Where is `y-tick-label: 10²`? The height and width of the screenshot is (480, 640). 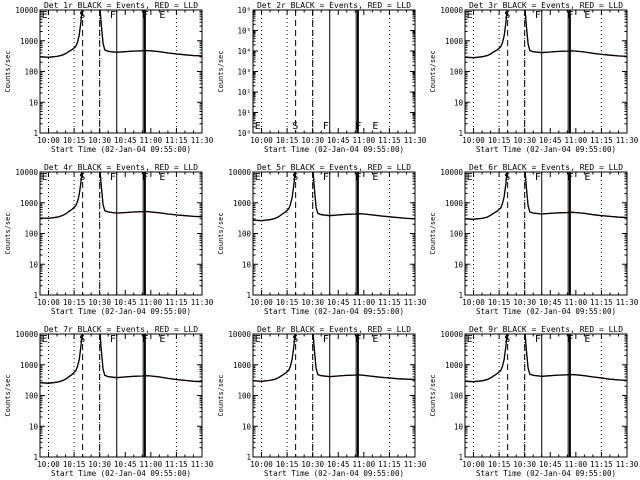 y-tick-label: 10² is located at coordinates (244, 92).